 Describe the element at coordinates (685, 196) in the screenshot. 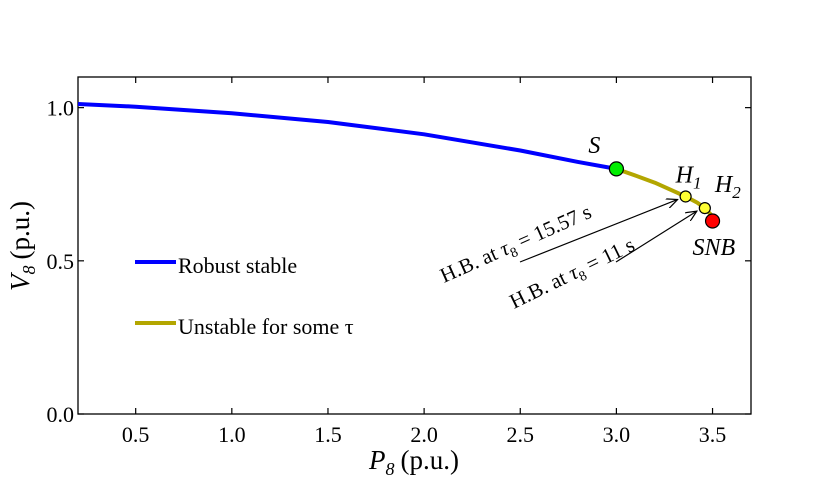

I see `point-marker-h1` at that location.